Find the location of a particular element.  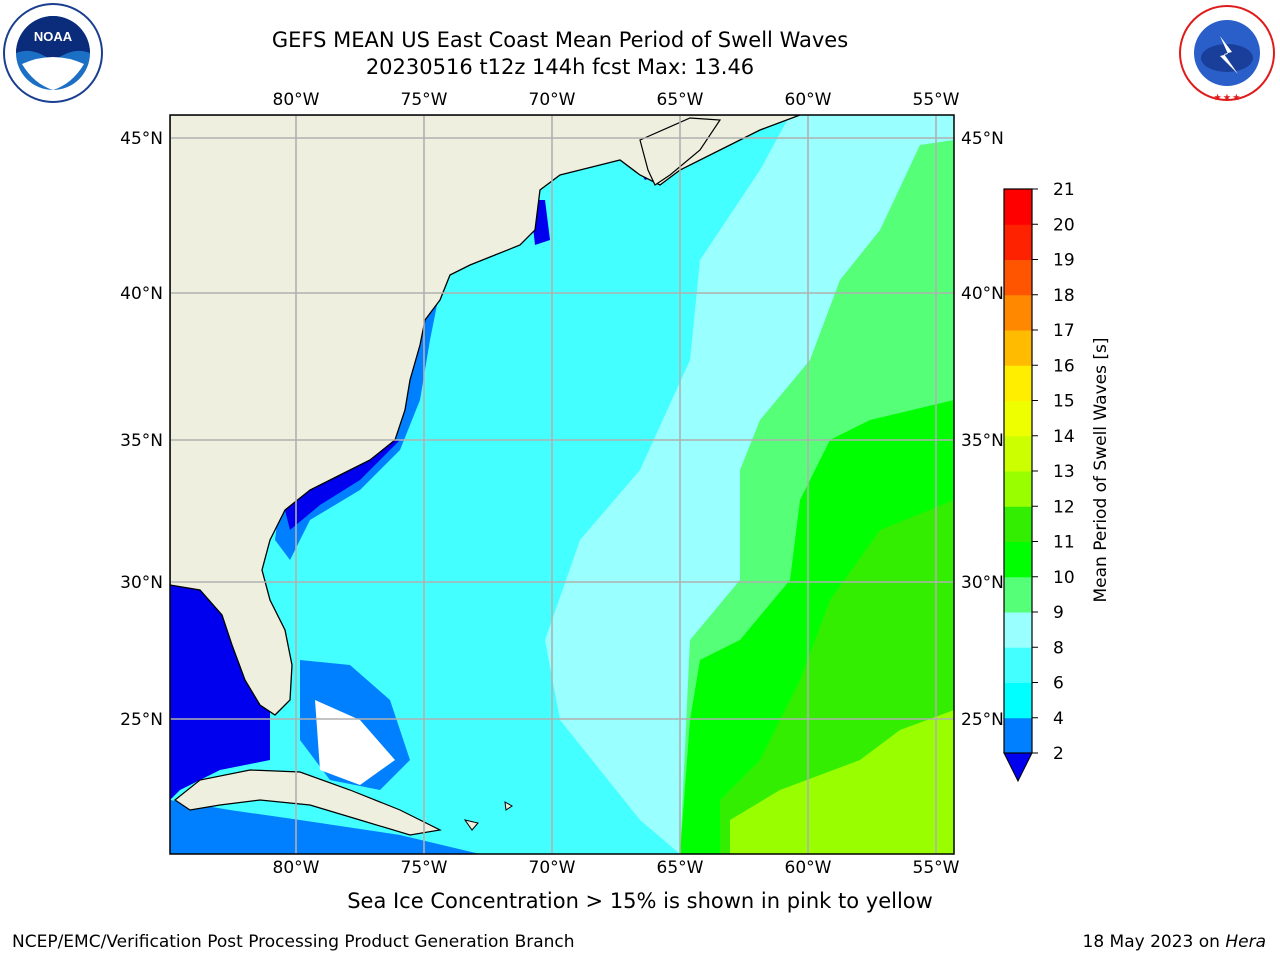

colorbar-tick-label: 11 is located at coordinates (1064, 543).